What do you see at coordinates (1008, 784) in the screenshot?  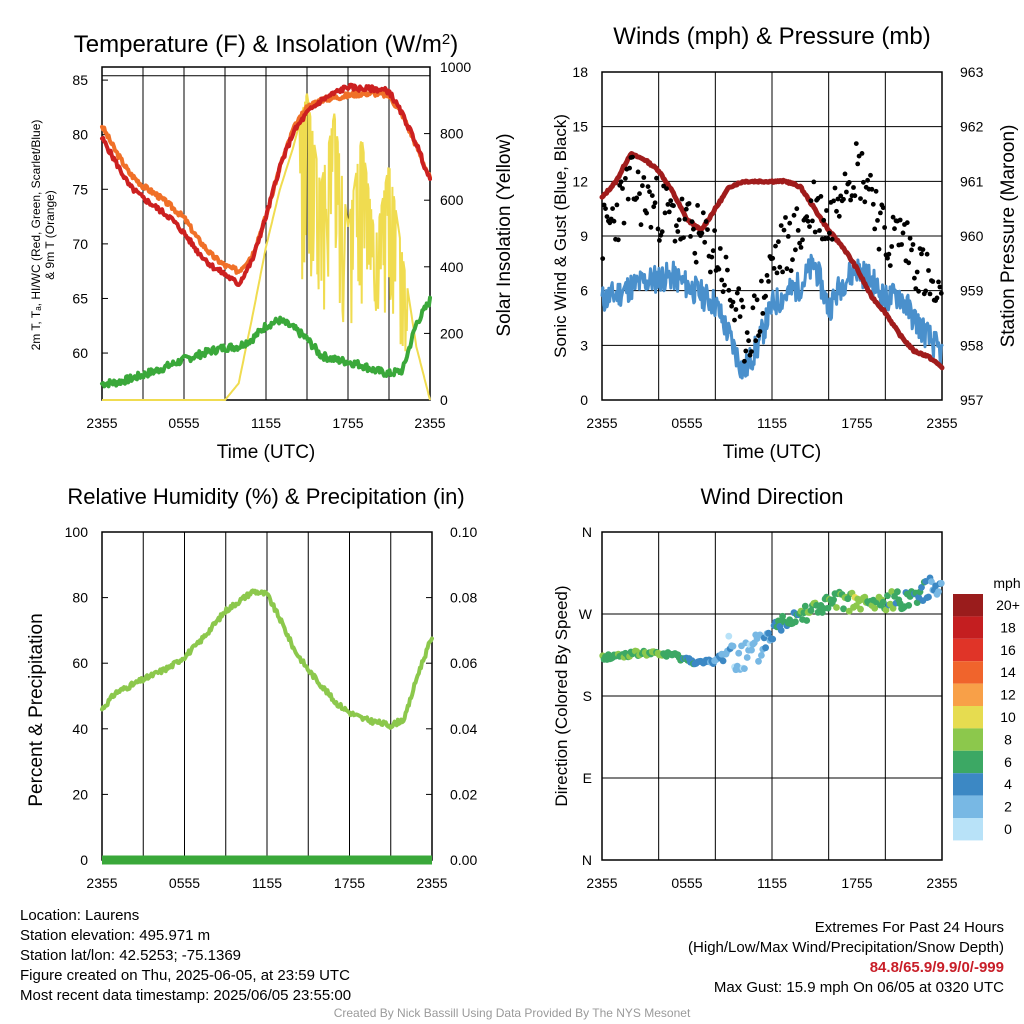 I see `speed-legend-label: 4` at bounding box center [1008, 784].